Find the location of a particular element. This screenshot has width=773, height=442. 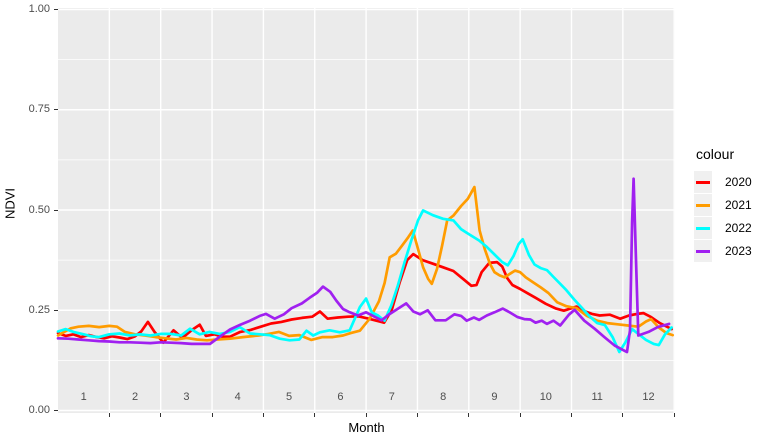

x-month-label: 9 is located at coordinates (494, 397).